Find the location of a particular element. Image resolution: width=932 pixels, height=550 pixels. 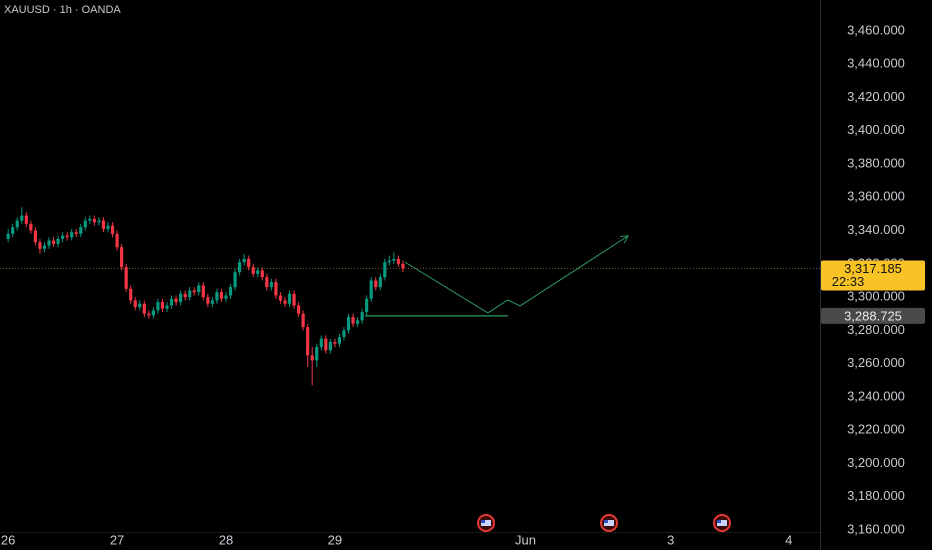

y-tick-label: 3,160.000 is located at coordinates (876, 528).